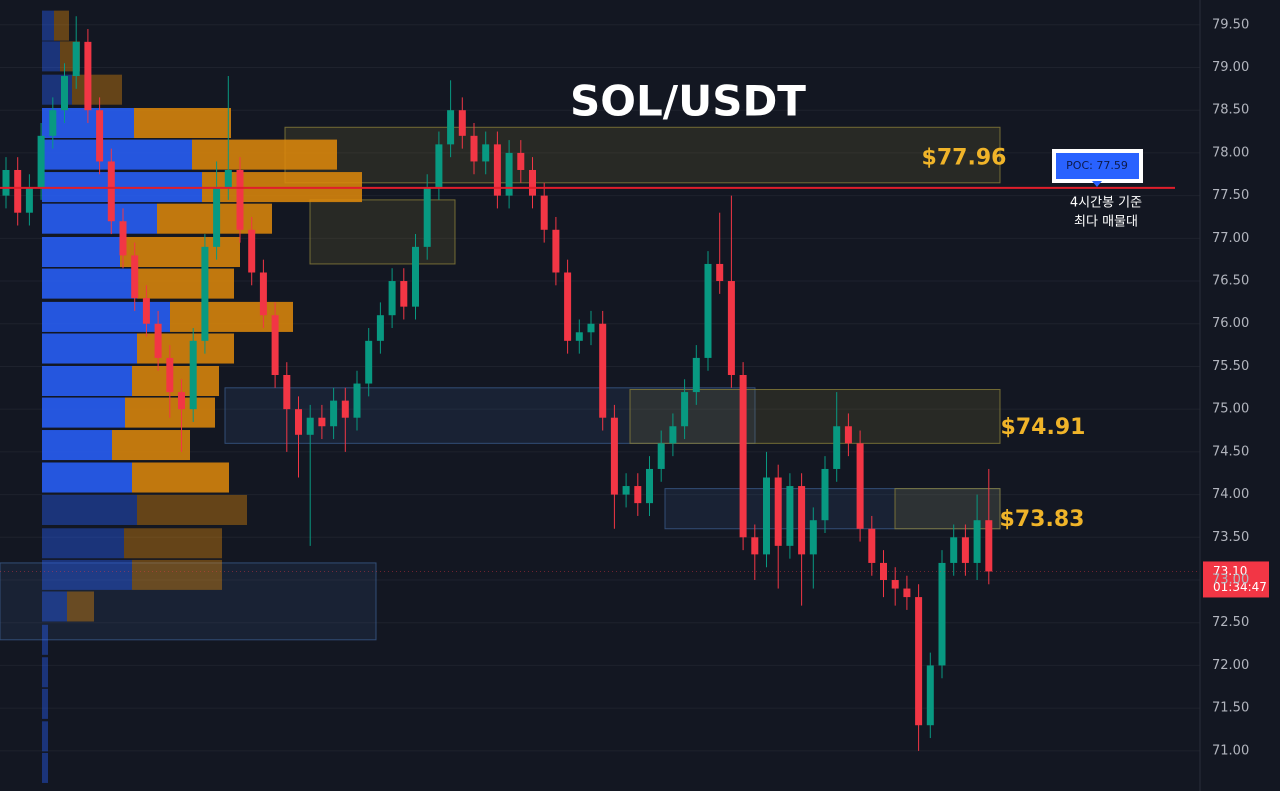  What do you see at coordinates (1230, 24) in the screenshot?
I see `y-tick-label: 79.50` at bounding box center [1230, 24].